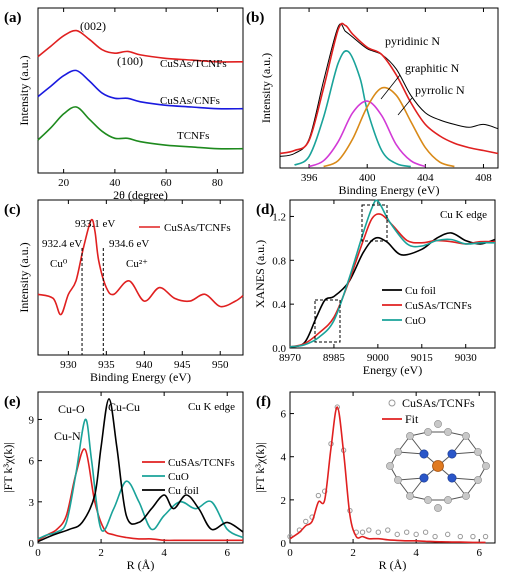 This screenshot has height=579, width=511. I want to click on annotation-933-1: 933.1 eV, so click(95, 224).